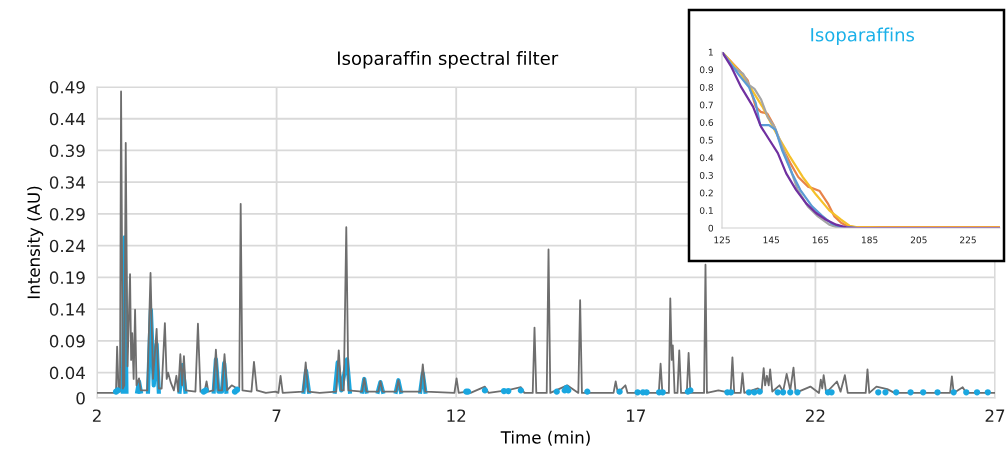 This screenshot has height=464, width=1008. What do you see at coordinates (448, 60) in the screenshot?
I see `chart-title: Isoparaffin spectral filter` at bounding box center [448, 60].